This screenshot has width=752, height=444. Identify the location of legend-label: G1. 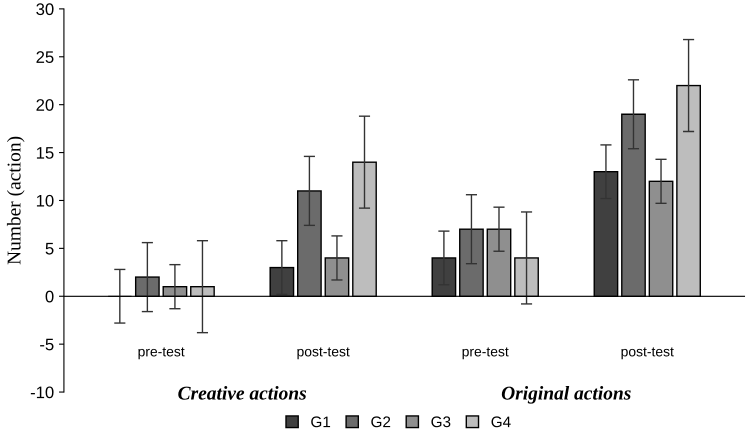
(320, 422).